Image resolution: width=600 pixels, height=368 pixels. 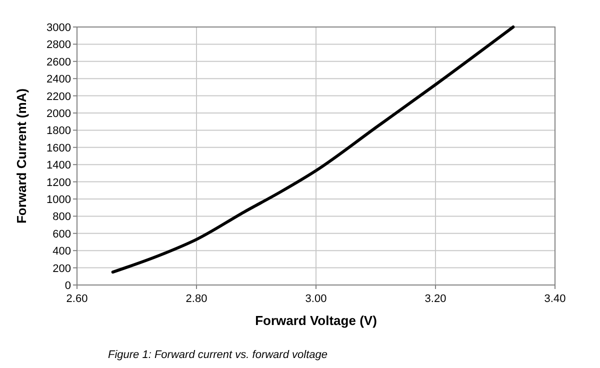 What do you see at coordinates (58, 200) in the screenshot?
I see `y-tick-label: 1000` at bounding box center [58, 200].